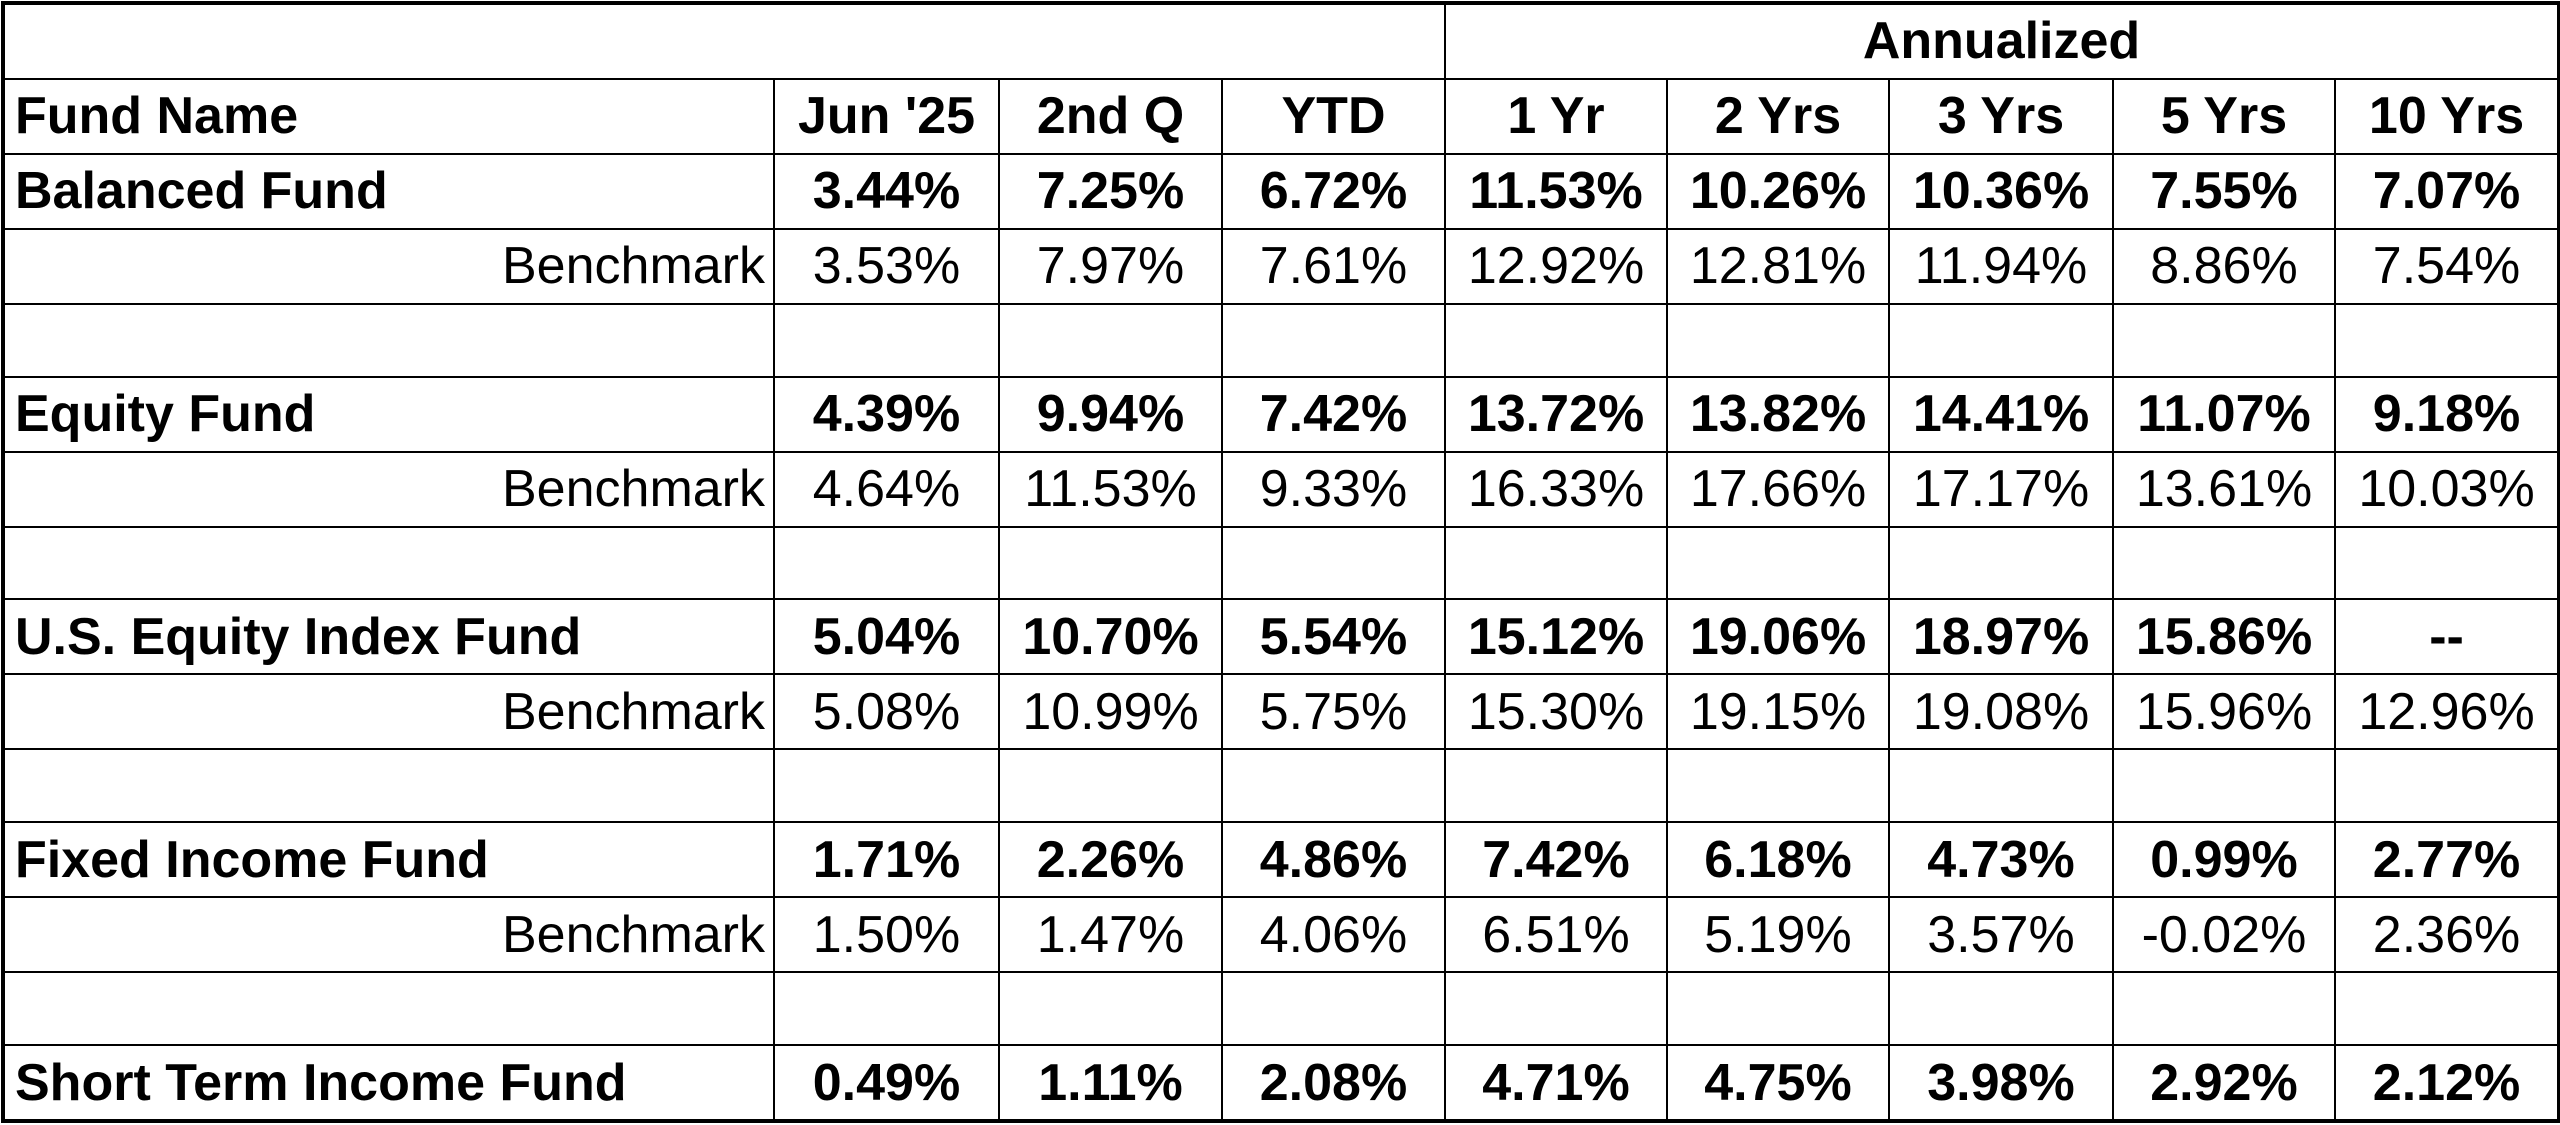 The width and height of the screenshot is (2560, 1125). What do you see at coordinates (1110, 637) in the screenshot?
I see `fund-return-cell: 10.70%` at bounding box center [1110, 637].